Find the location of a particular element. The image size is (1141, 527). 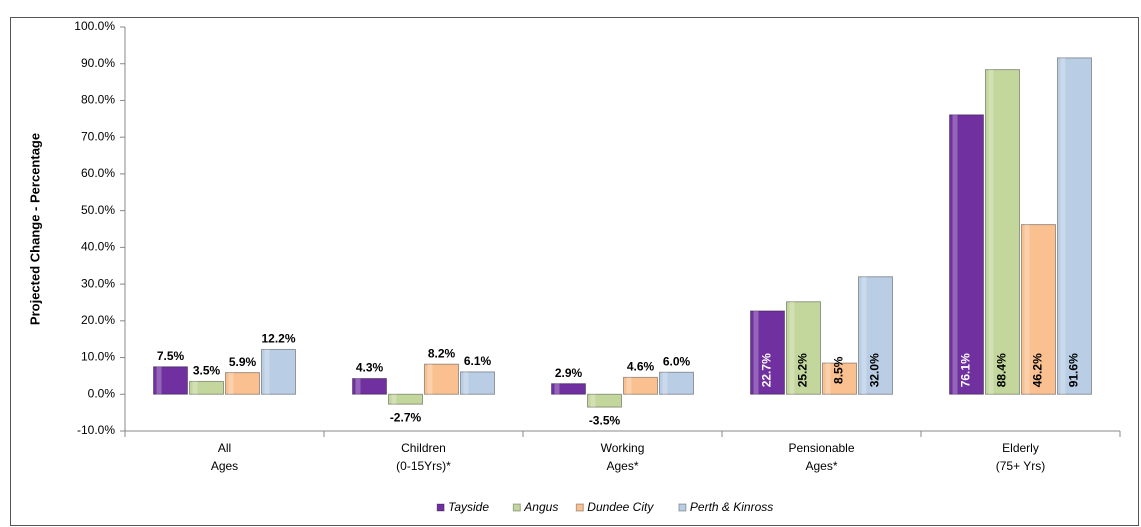

x-tick-label: Elderly (75+ Yrs) is located at coordinates (1020, 457).